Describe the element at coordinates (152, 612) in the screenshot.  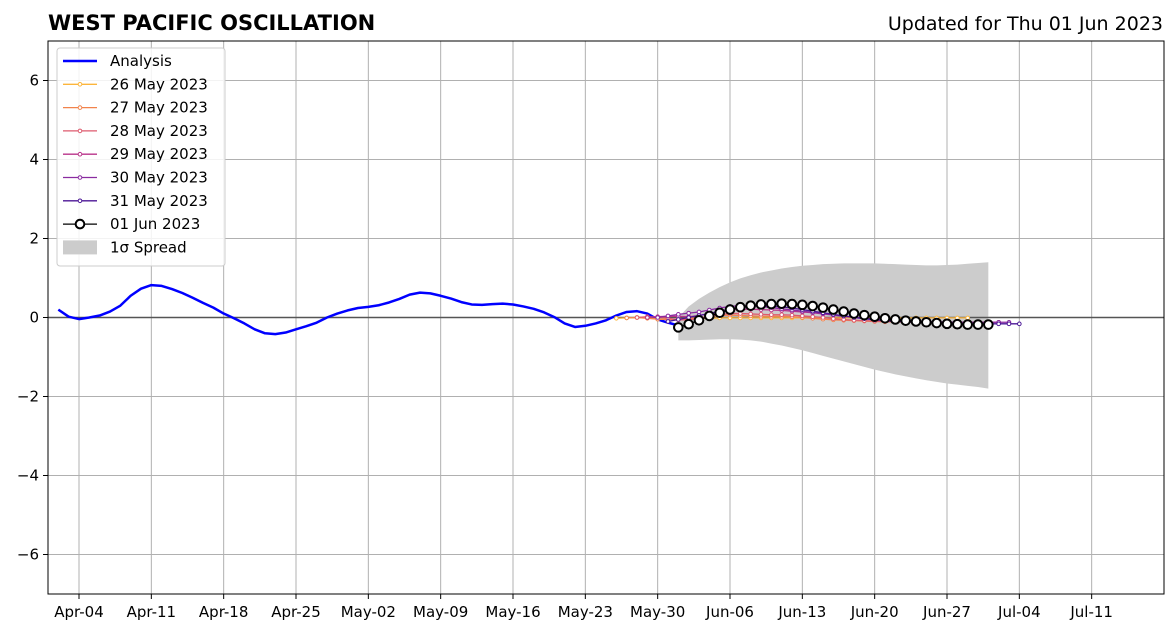
I see `x-tick-label: Apr-11` at that location.